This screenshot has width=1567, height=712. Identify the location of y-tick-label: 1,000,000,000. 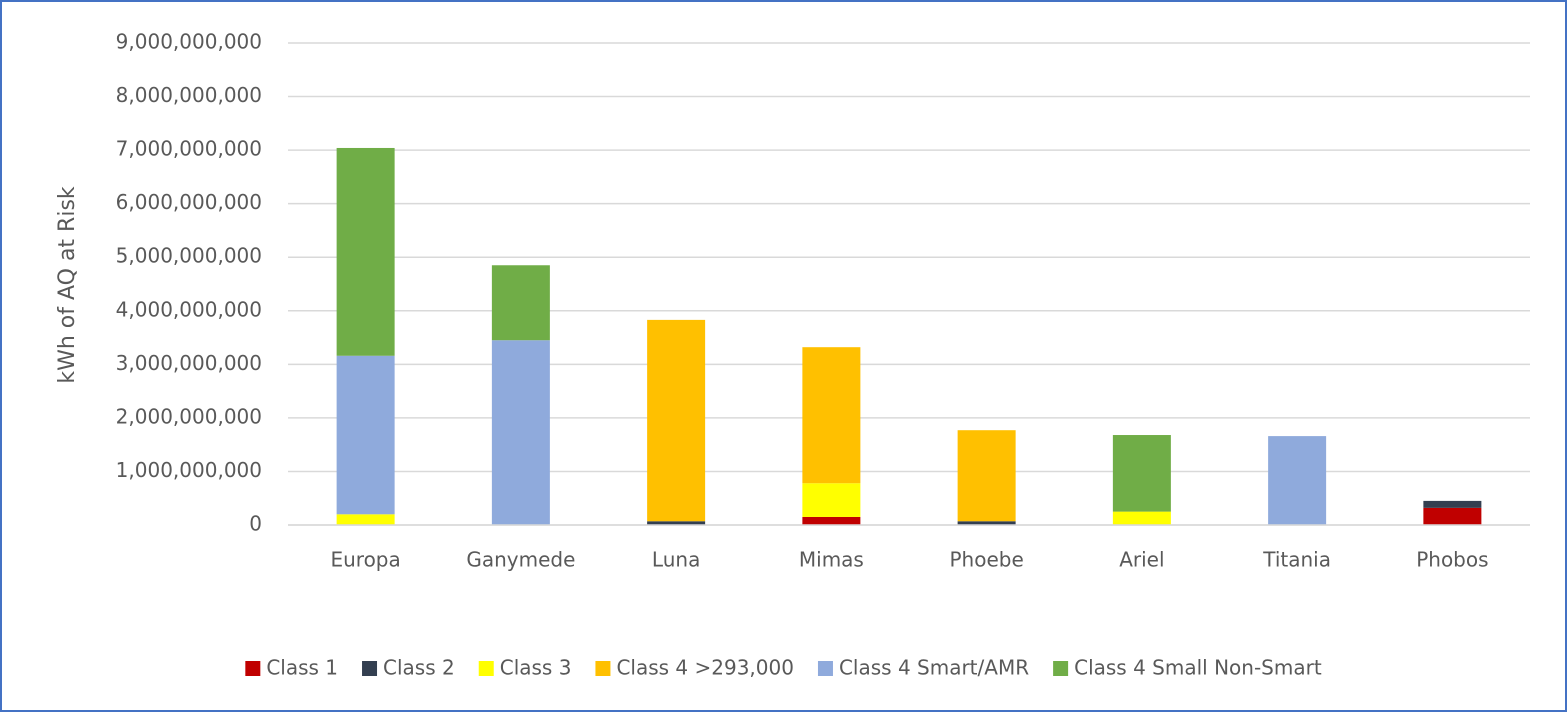
(189, 470).